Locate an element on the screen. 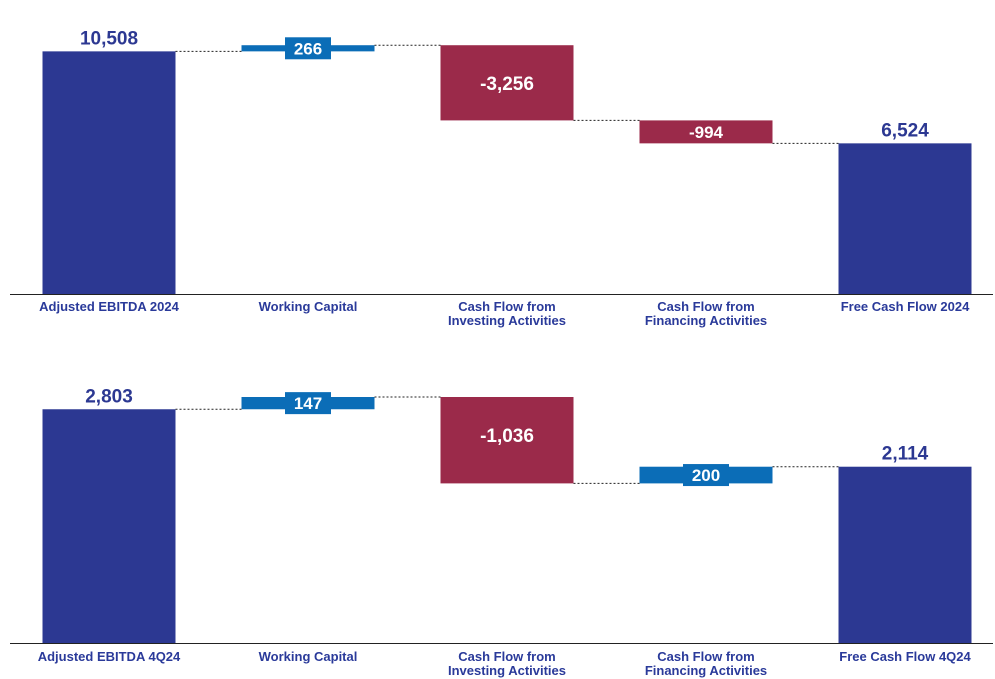 This screenshot has height=679, width=995. value-label: 2,114 is located at coordinates (905, 454).